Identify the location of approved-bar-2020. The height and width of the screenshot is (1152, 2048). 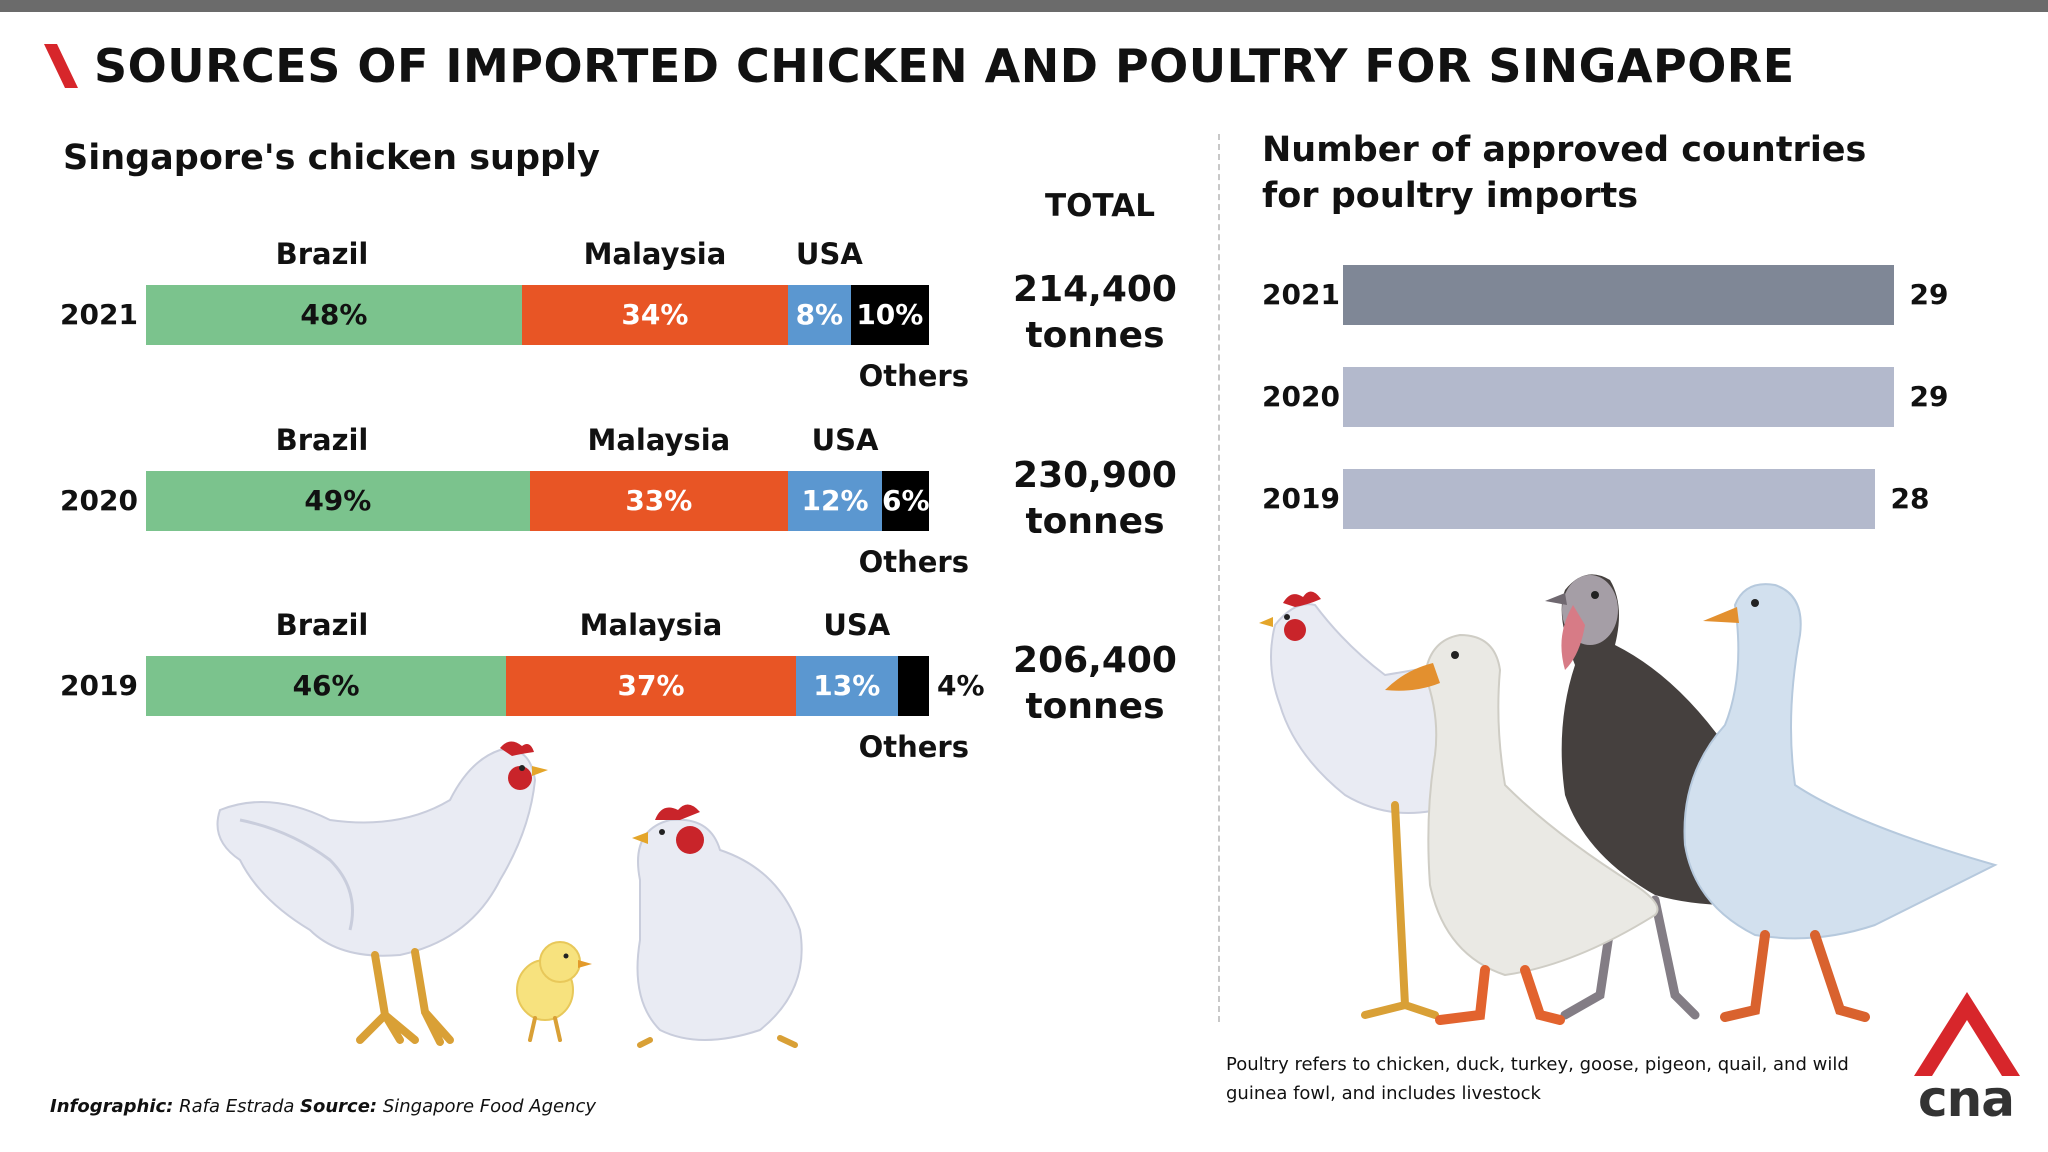
(1618, 397).